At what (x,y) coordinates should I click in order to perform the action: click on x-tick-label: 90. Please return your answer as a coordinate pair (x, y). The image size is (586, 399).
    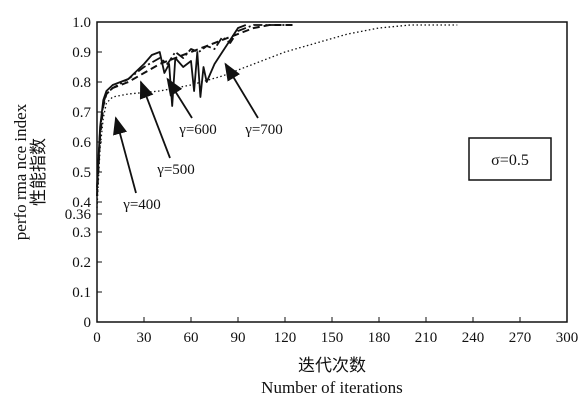
    Looking at the image, I should click on (238, 338).